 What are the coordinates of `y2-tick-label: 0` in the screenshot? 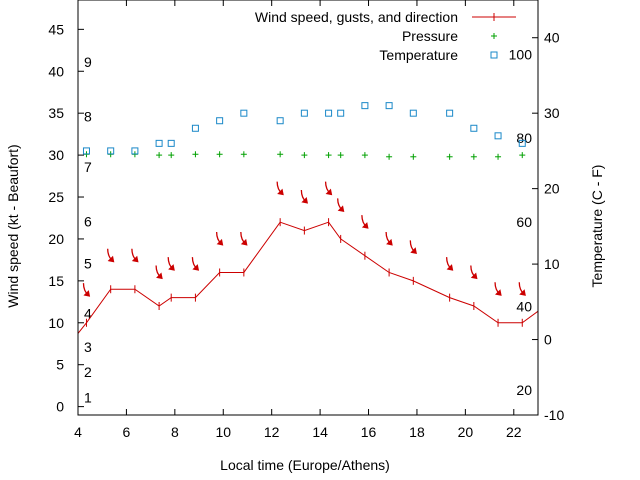 It's located at (548, 340).